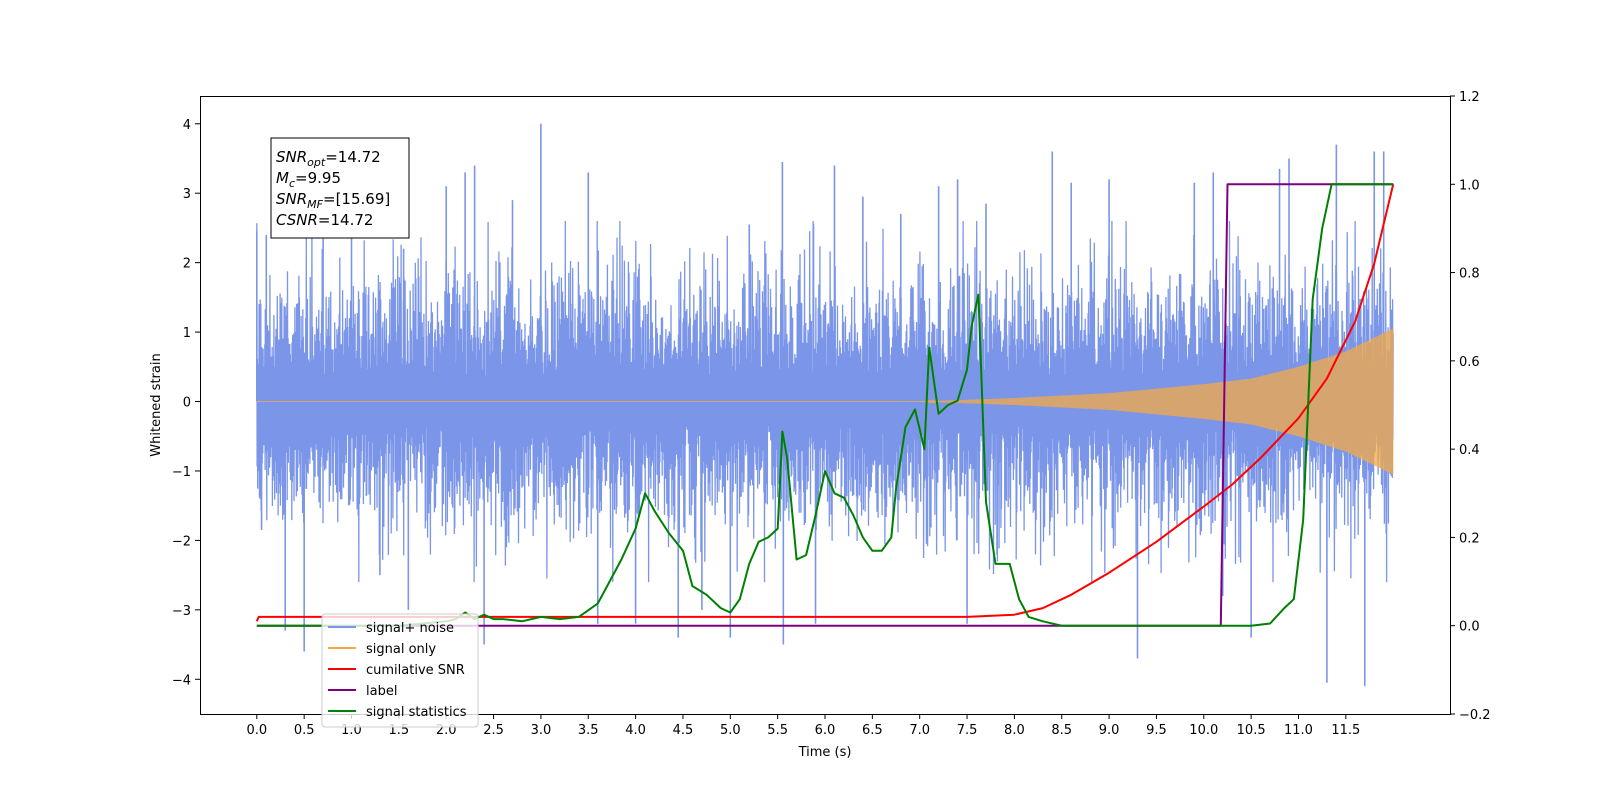  I want to click on y2-tick-label: −0.2, so click(1475, 715).